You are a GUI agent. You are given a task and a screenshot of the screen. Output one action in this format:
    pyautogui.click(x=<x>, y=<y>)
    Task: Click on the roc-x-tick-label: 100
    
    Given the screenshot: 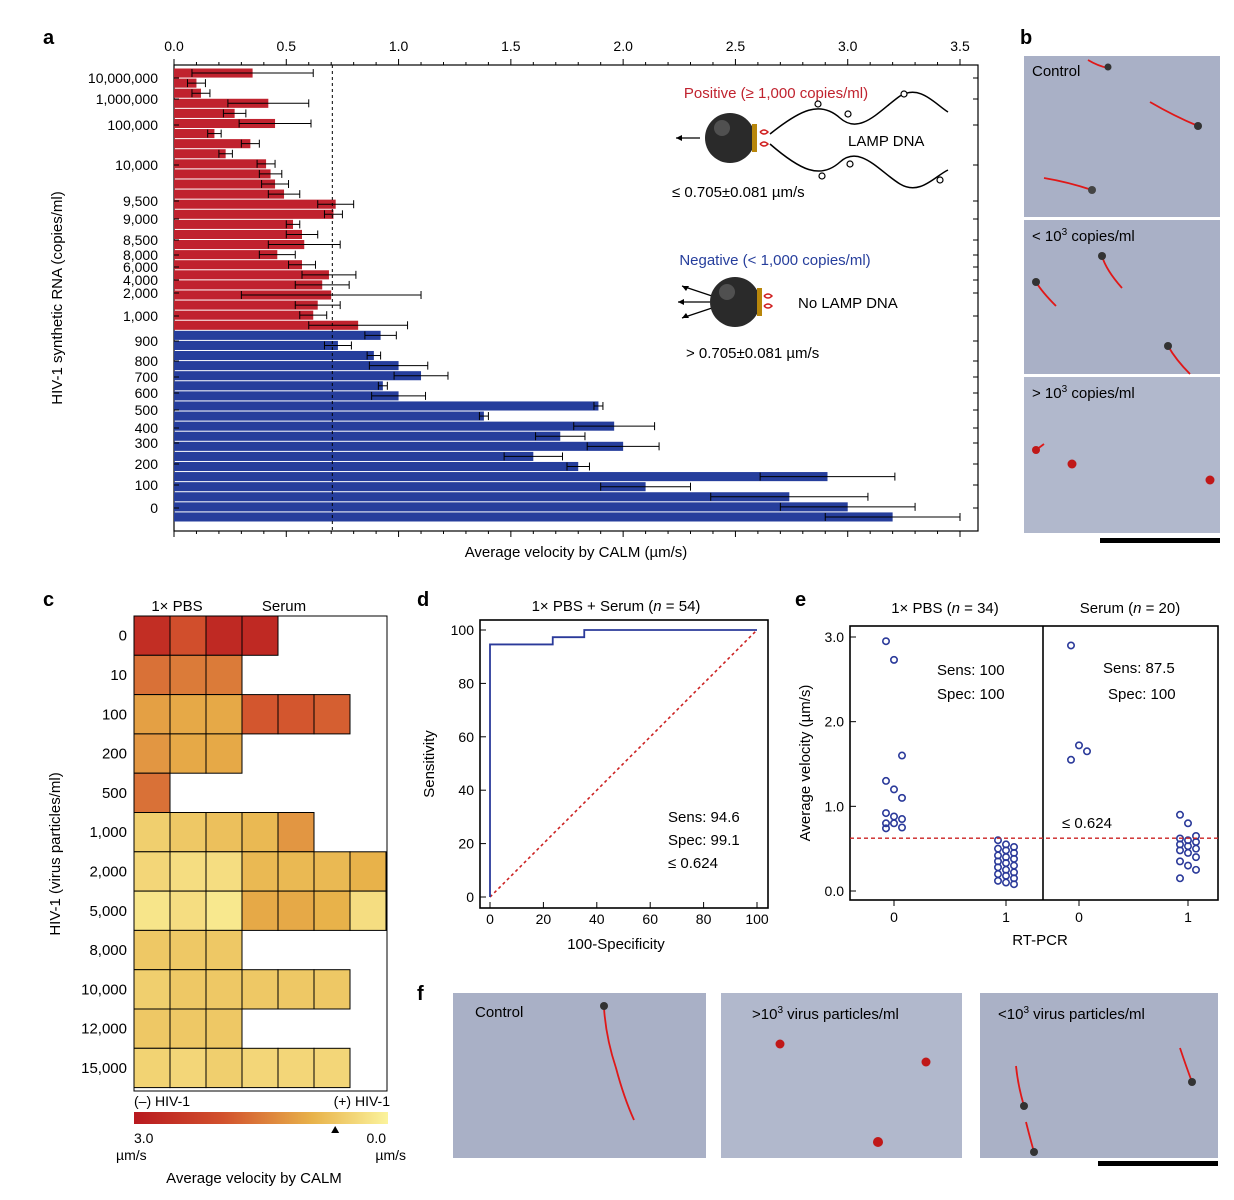 What is the action you would take?
    pyautogui.click(x=757, y=919)
    